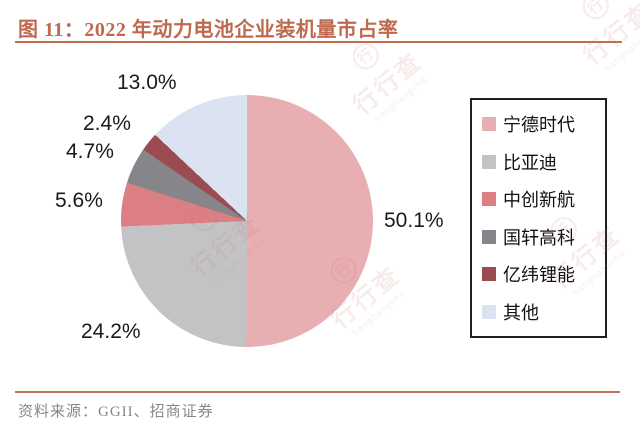 Image resolution: width=640 pixels, height=428 pixels. I want to click on legend-item-yiwei: 亿纬锂能, so click(543, 274).